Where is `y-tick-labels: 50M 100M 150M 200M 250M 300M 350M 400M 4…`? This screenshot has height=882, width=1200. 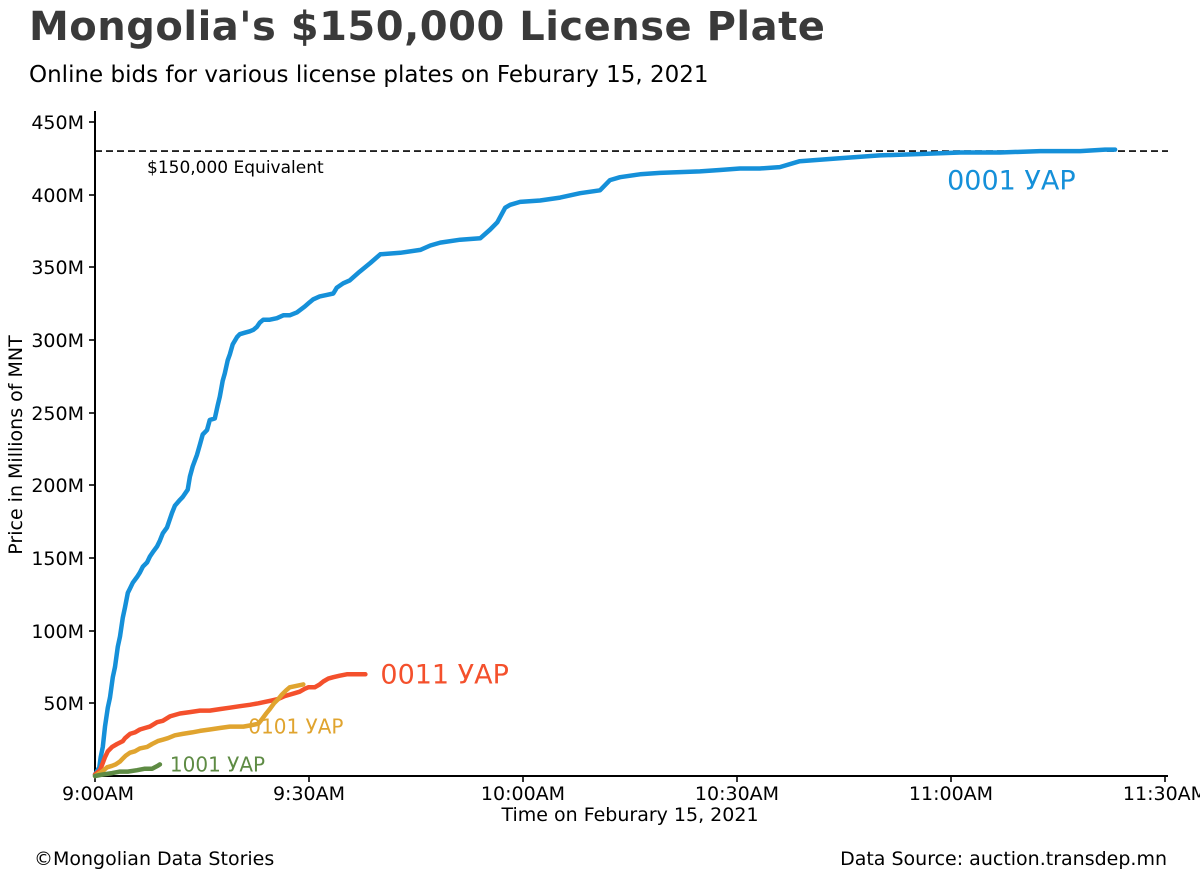 y-tick-labels: 50M 100M 150M 200M 250M 300M 350M 400M 4… is located at coordinates (57, 413).